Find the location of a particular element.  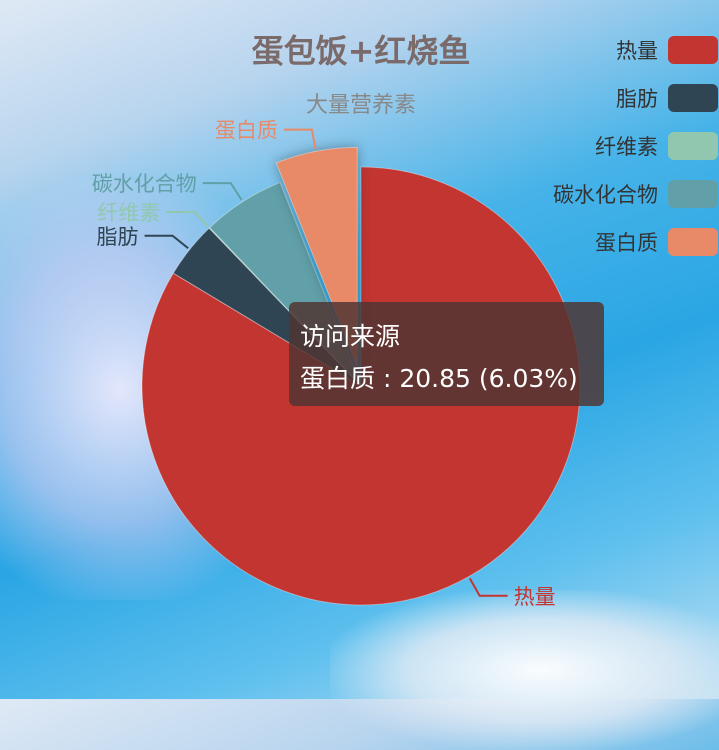

legend-item-4: 蛋白质 is located at coordinates (656, 242).